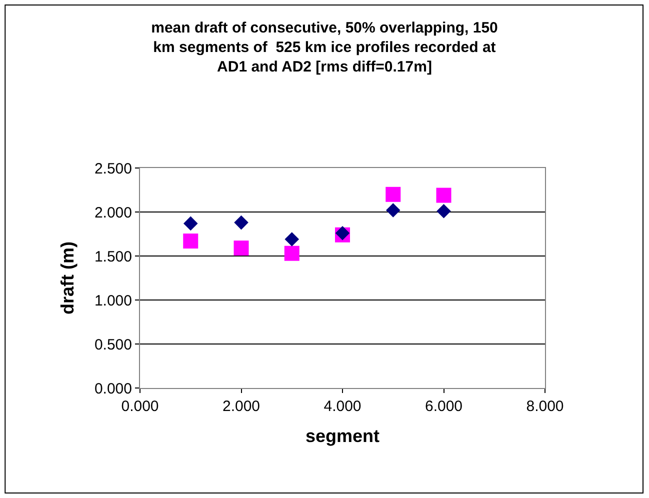 This screenshot has width=649, height=498. What do you see at coordinates (68, 278) in the screenshot?
I see `y-axis-title: draft (m)` at bounding box center [68, 278].